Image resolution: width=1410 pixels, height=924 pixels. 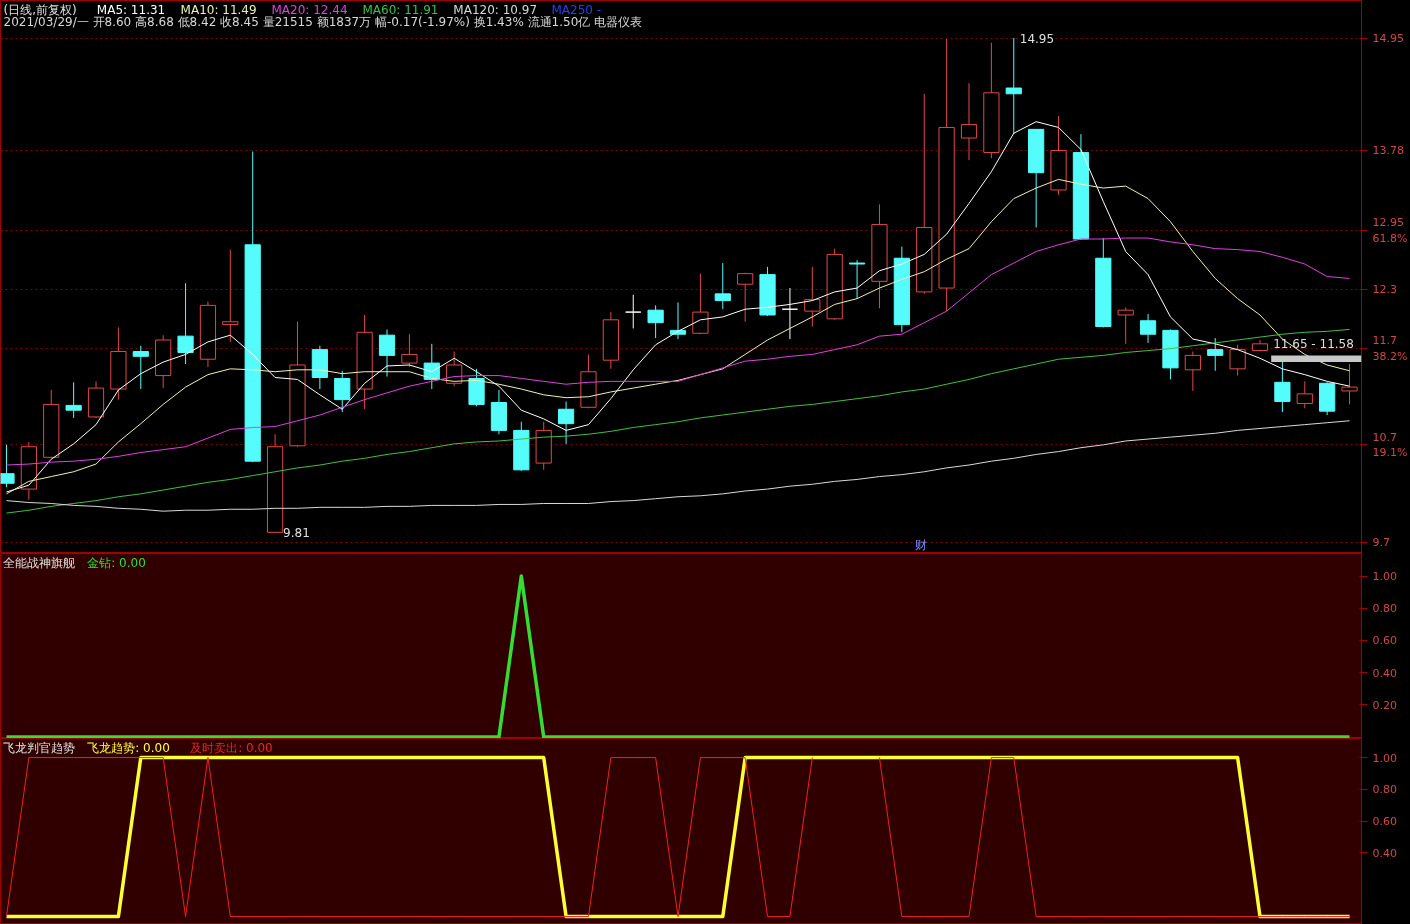 What do you see at coordinates (920, 544) in the screenshot?
I see `annotation: 财` at bounding box center [920, 544].